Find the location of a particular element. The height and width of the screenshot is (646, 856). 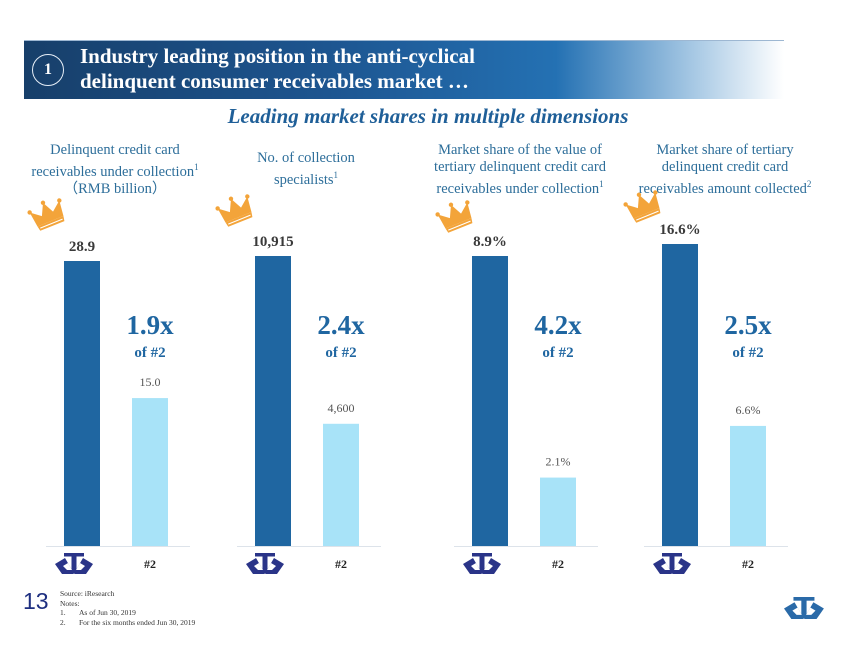

value-label-second: 6.6% is located at coordinates (748, 410).